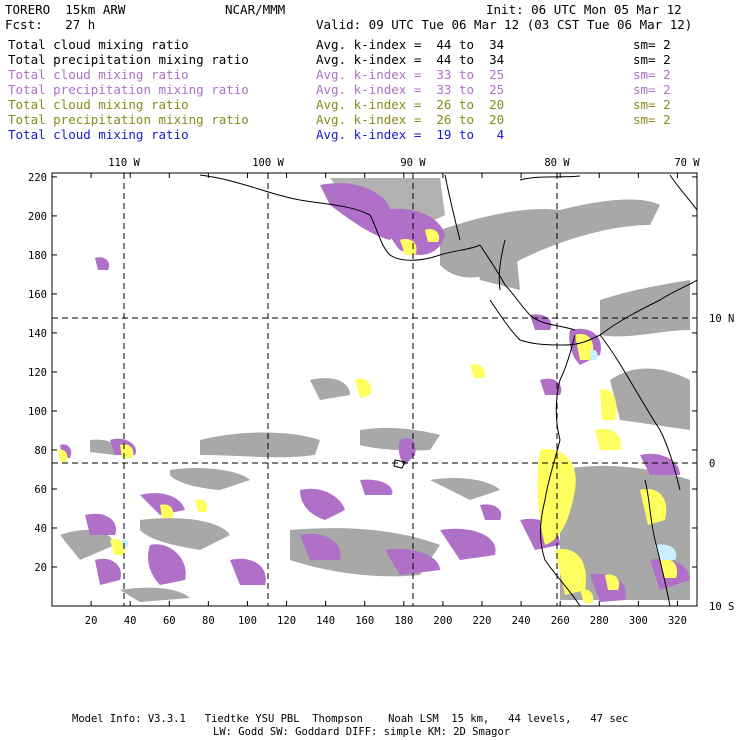 The image size is (740, 740). I want to click on latitude-label: 10 N, so click(721, 319).